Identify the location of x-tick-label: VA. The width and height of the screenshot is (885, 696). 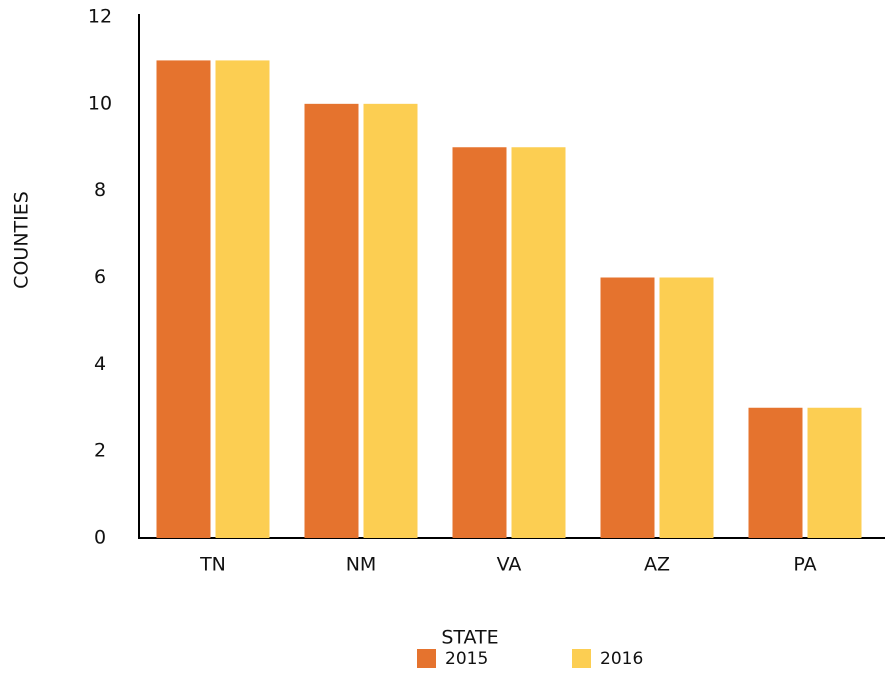
(509, 565).